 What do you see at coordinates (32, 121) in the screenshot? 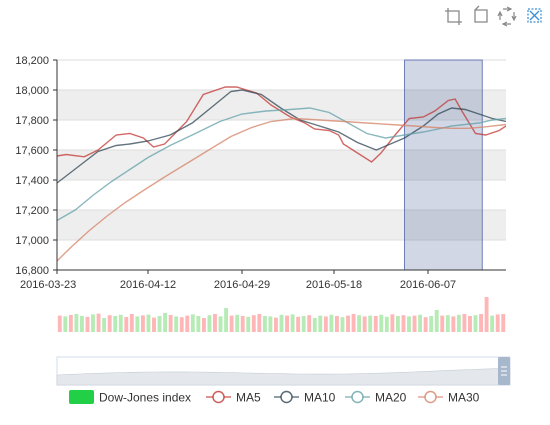
I see `y-tick-label: 17,800` at bounding box center [32, 121].